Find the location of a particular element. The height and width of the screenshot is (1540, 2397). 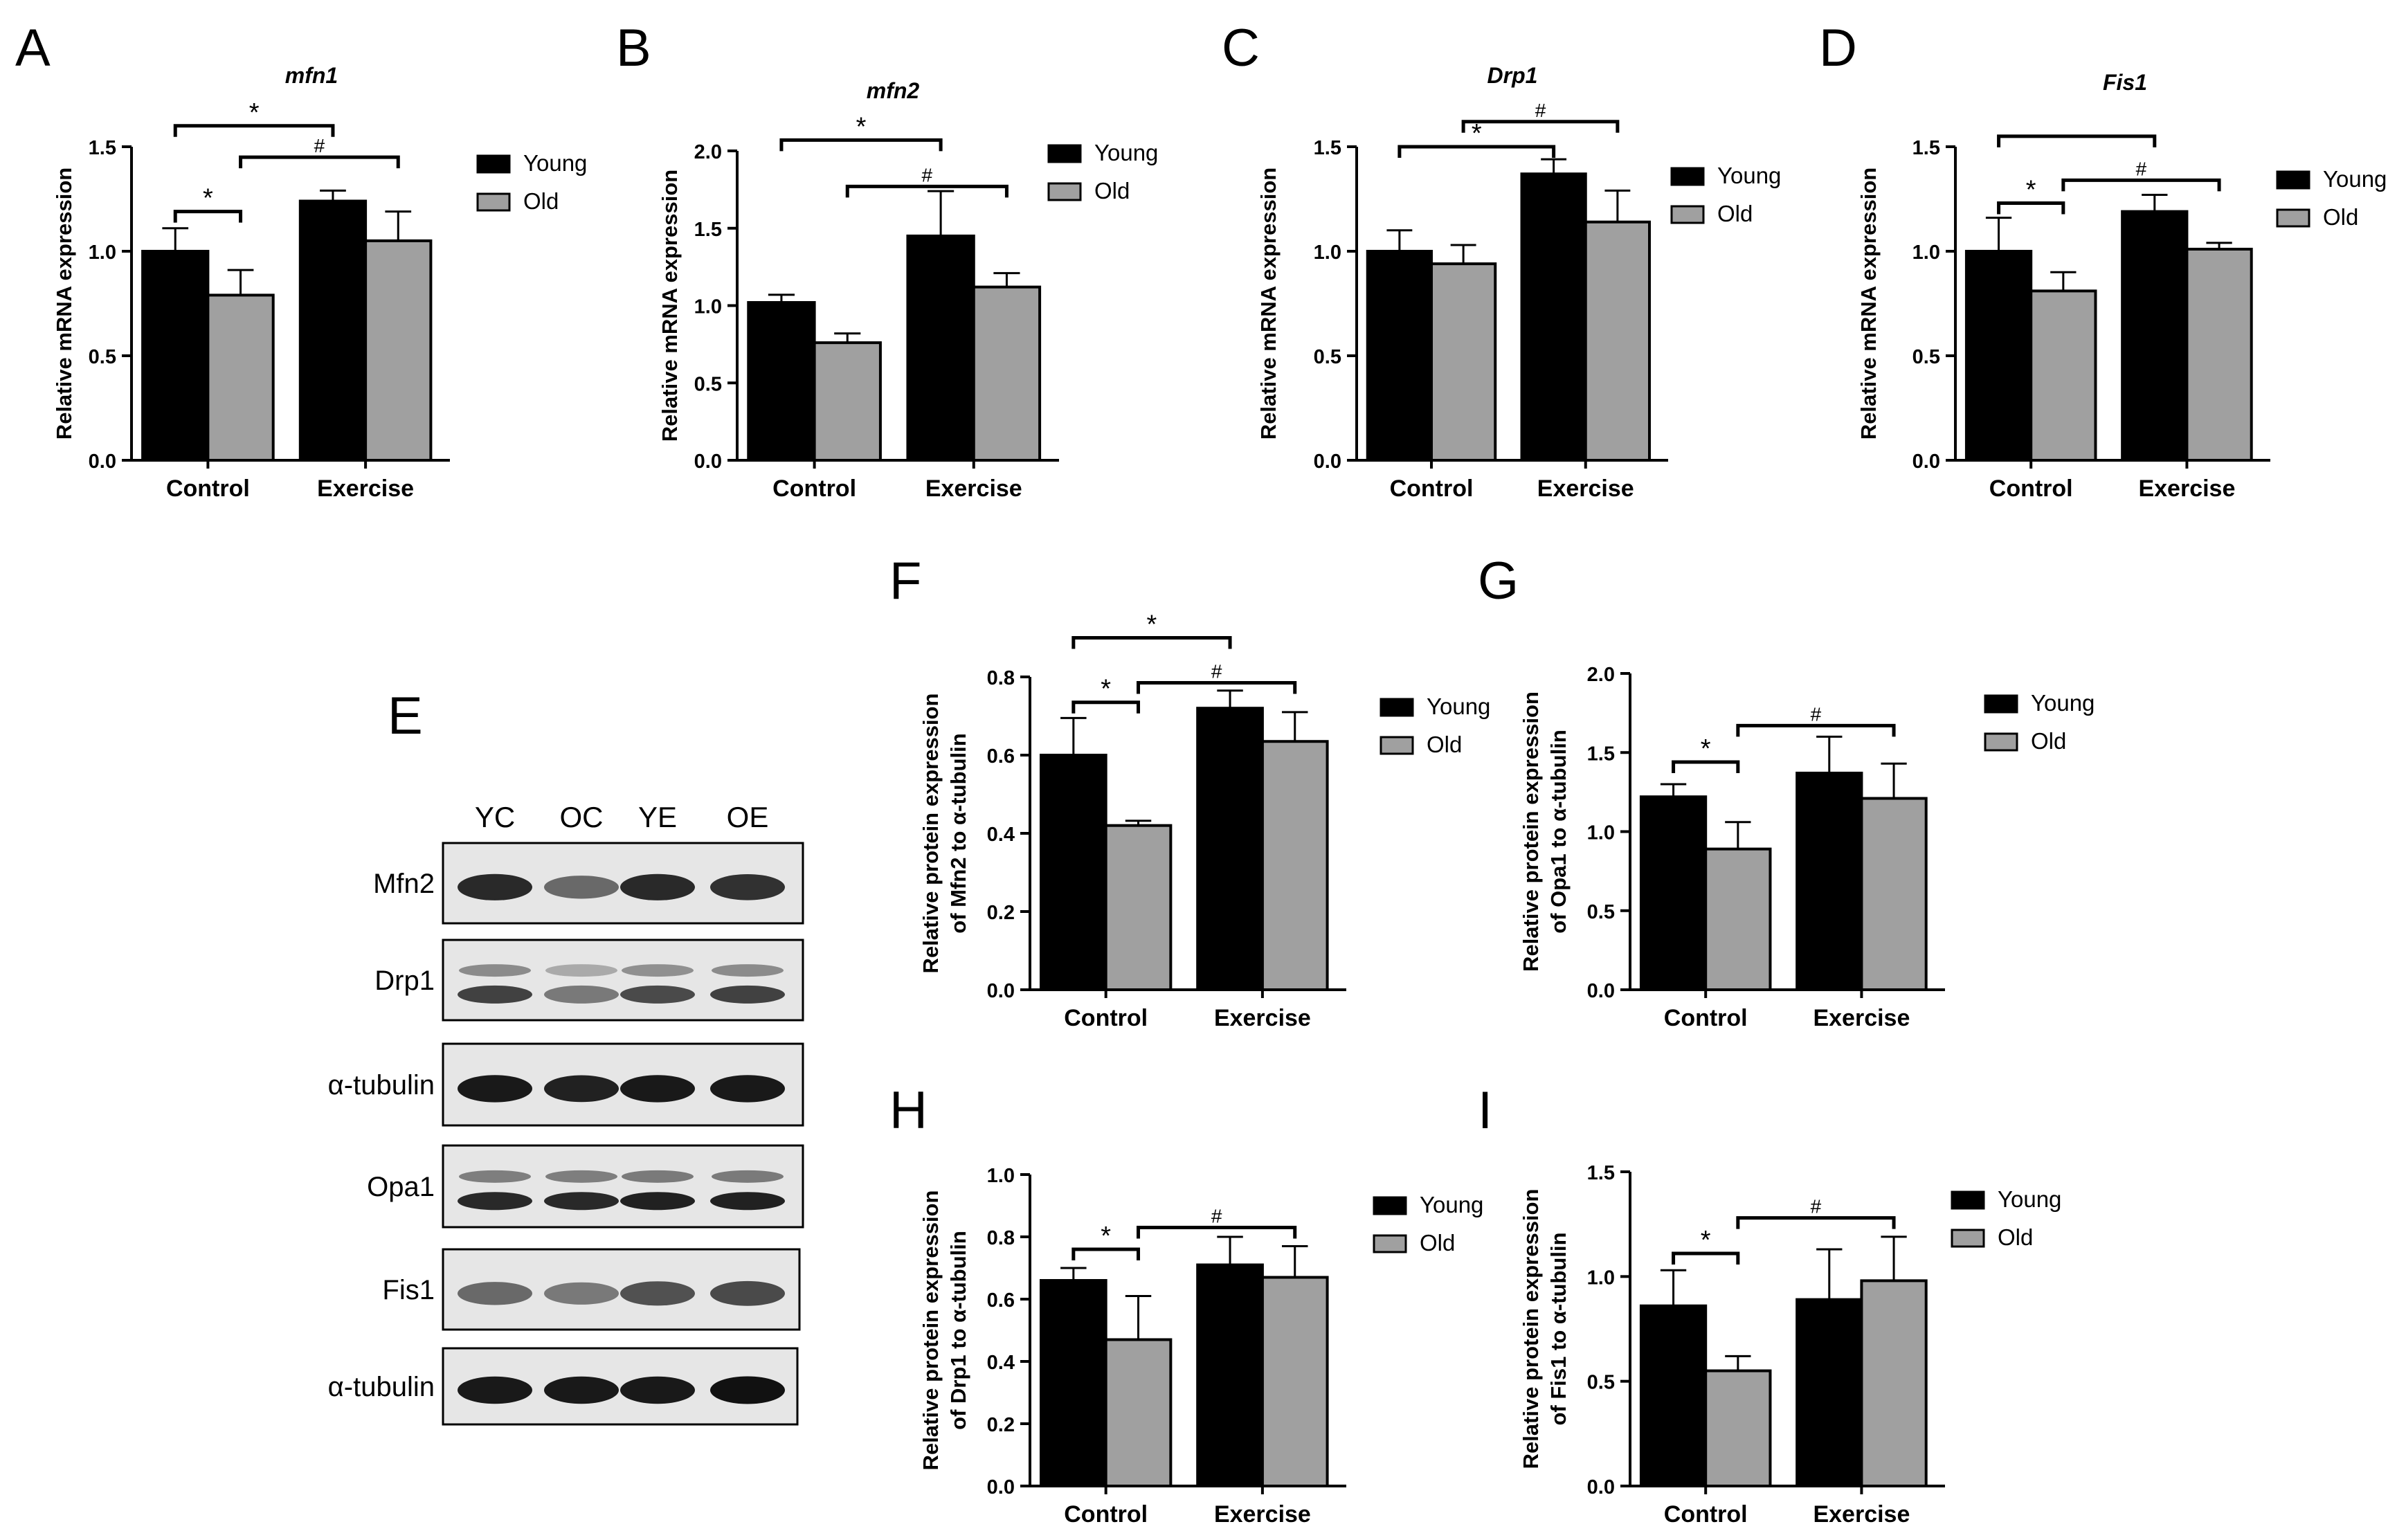

y-axis-label: of Opa1 to α-tubulin is located at coordinates (1558, 832).